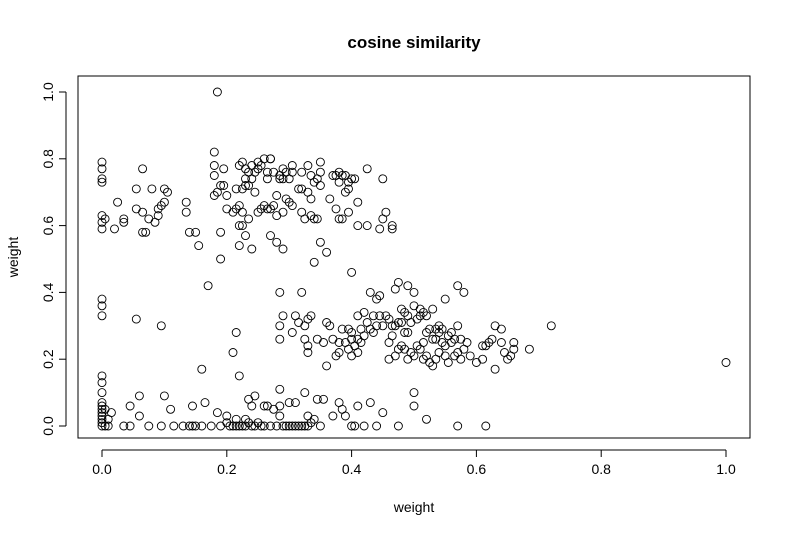  I want to click on x-axis: 0.0 0.2 0.4 0.6 0.8 1.0, so click(414, 463).